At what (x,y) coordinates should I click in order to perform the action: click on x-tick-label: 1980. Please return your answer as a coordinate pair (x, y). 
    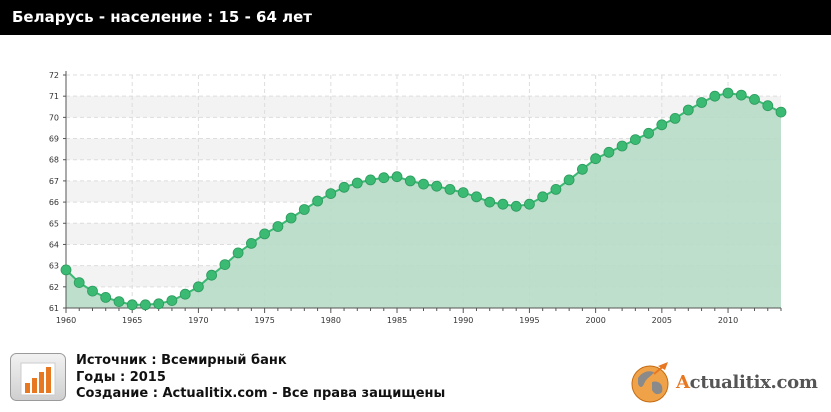
    Looking at the image, I should click on (331, 320).